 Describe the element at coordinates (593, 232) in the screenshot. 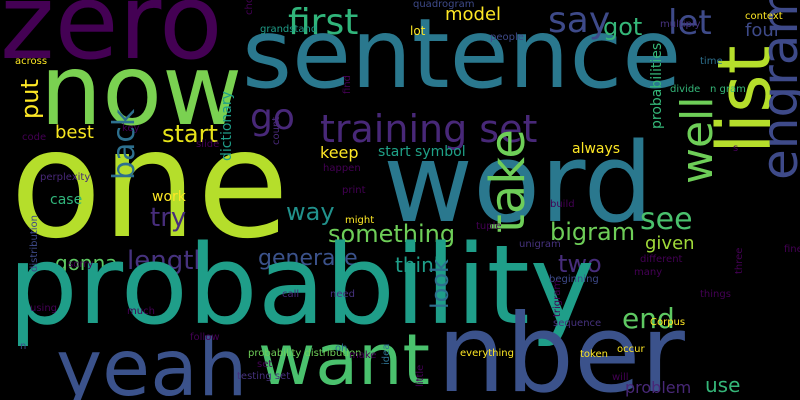

I see `word-bigram: bigram` at that location.